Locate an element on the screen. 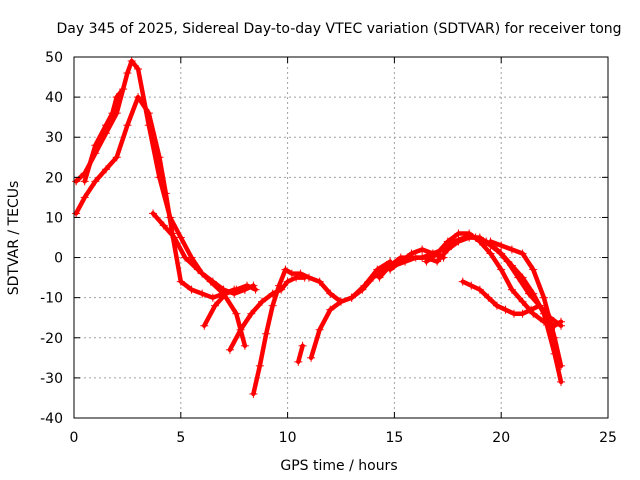 The width and height of the screenshot is (640, 480). y-axis-label: SDTVAR / TECUs is located at coordinates (14, 238).